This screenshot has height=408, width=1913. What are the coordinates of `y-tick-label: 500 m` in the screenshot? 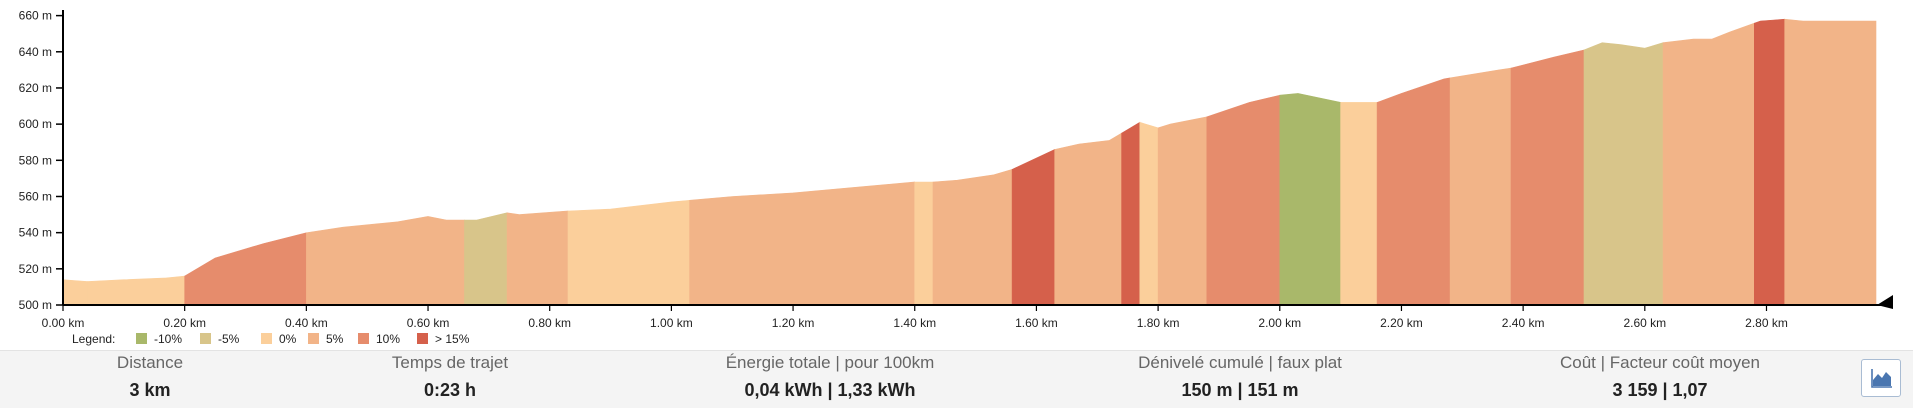 It's located at (35, 305).